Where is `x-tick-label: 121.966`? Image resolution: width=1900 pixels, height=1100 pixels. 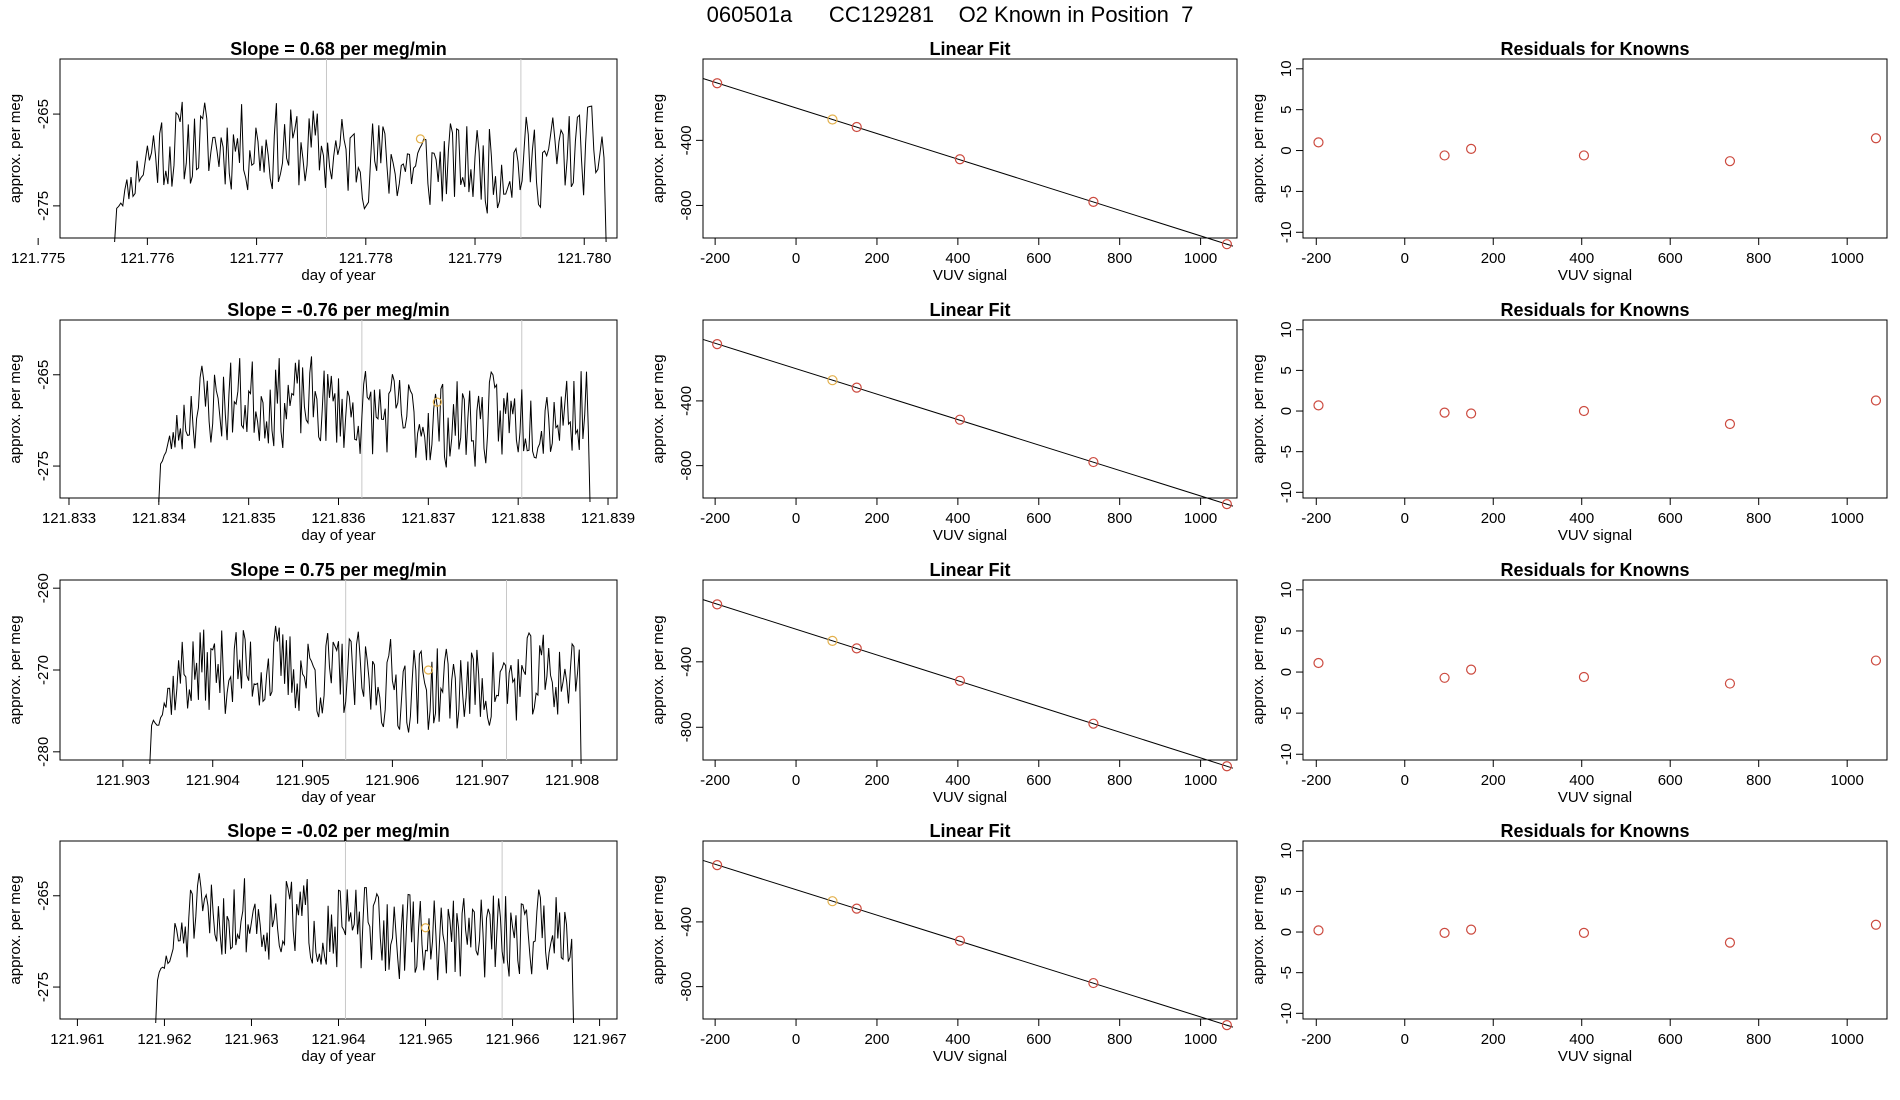 x-tick-label: 121.966 is located at coordinates (512, 1039).